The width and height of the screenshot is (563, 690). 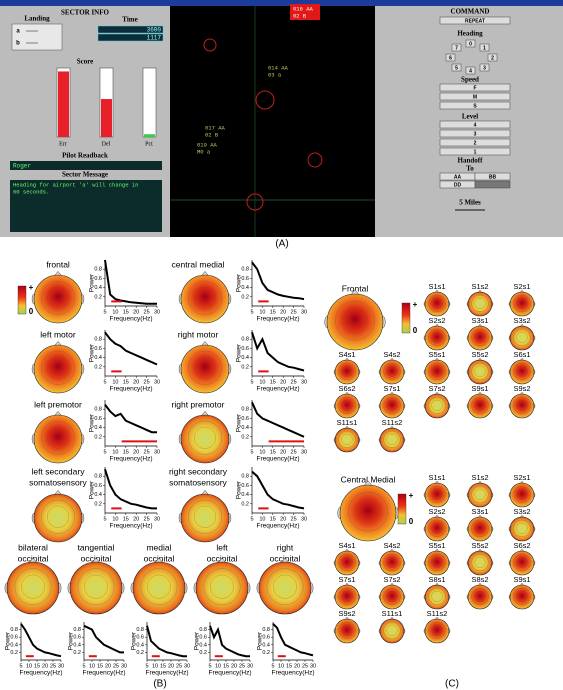 What do you see at coordinates (347, 422) in the screenshot?
I see `subject-label: S11s1` at bounding box center [347, 422].